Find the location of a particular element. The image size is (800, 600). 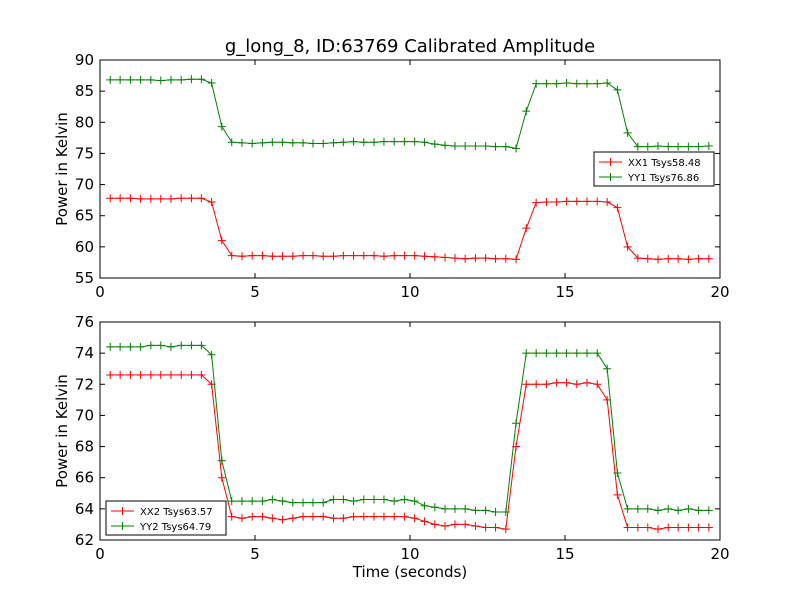

y-tick-label: 76 is located at coordinates (84, 322).